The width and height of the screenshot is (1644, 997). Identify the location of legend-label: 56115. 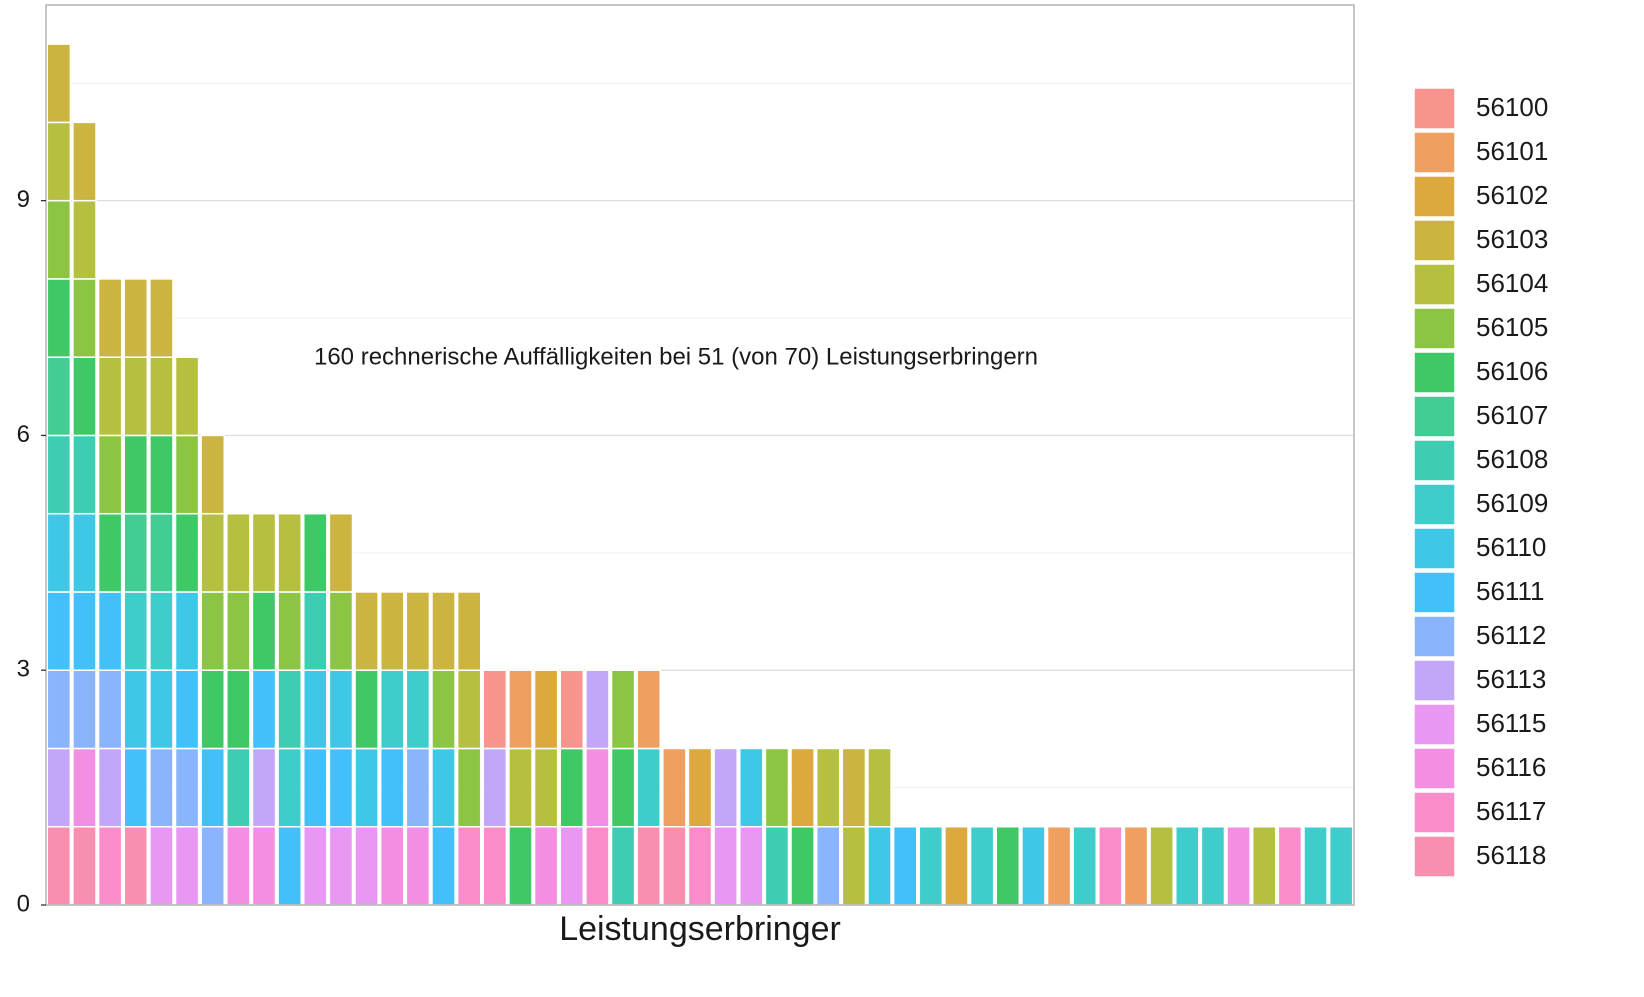
(1511, 723).